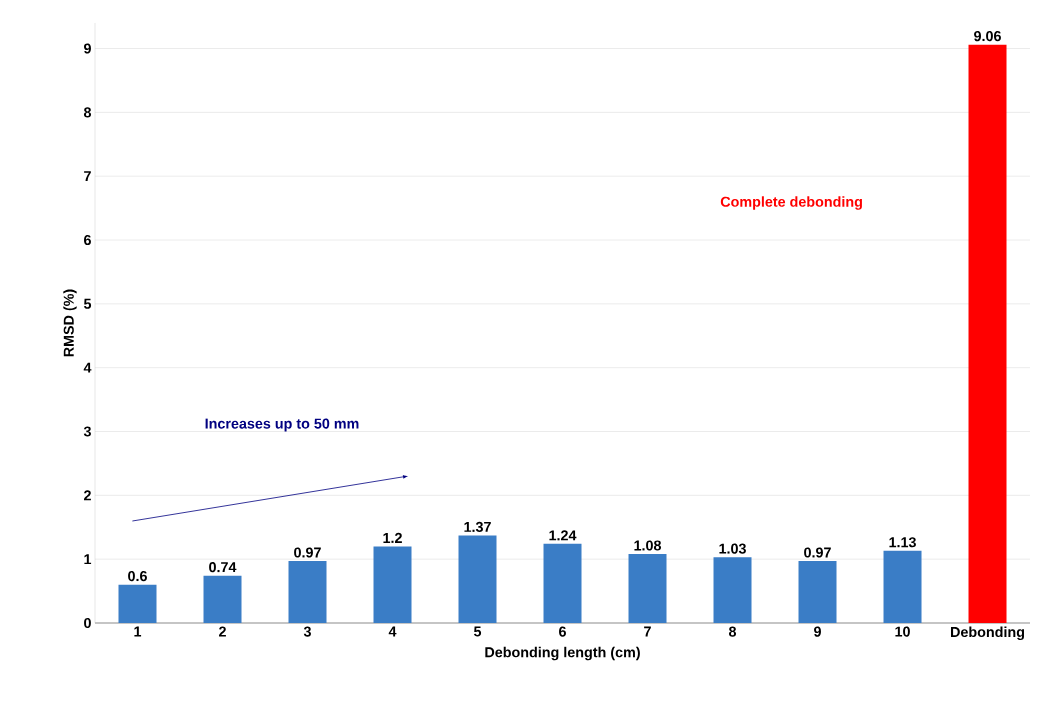 Image resolution: width=1056 pixels, height=708 pixels. Describe the element at coordinates (562, 631) in the screenshot. I see `x-tick-label: 6` at that location.